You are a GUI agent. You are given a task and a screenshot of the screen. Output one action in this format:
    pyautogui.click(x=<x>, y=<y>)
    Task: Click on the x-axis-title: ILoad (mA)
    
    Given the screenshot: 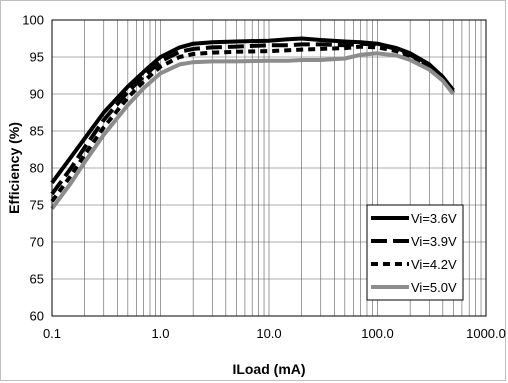 What is the action you would take?
    pyautogui.click(x=268, y=369)
    